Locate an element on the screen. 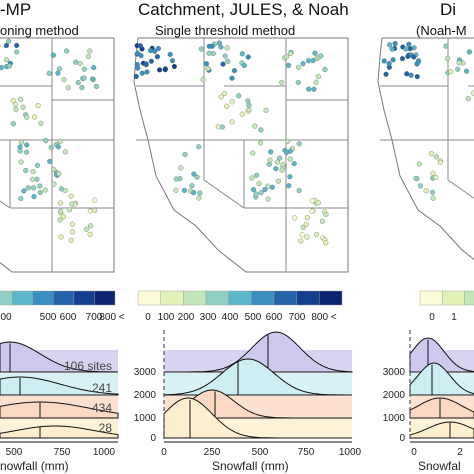  right-chart-y-tick: 3000 is located at coordinates (394, 372).